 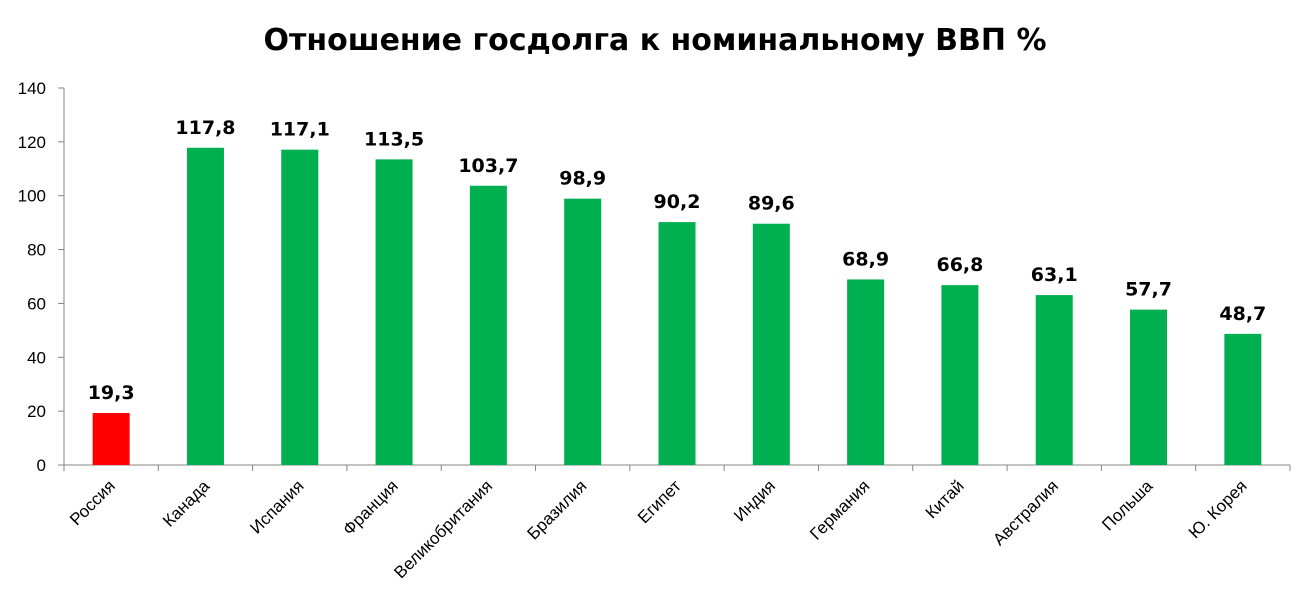 What do you see at coordinates (186, 503) in the screenshot?
I see `category-label: Канада` at bounding box center [186, 503].